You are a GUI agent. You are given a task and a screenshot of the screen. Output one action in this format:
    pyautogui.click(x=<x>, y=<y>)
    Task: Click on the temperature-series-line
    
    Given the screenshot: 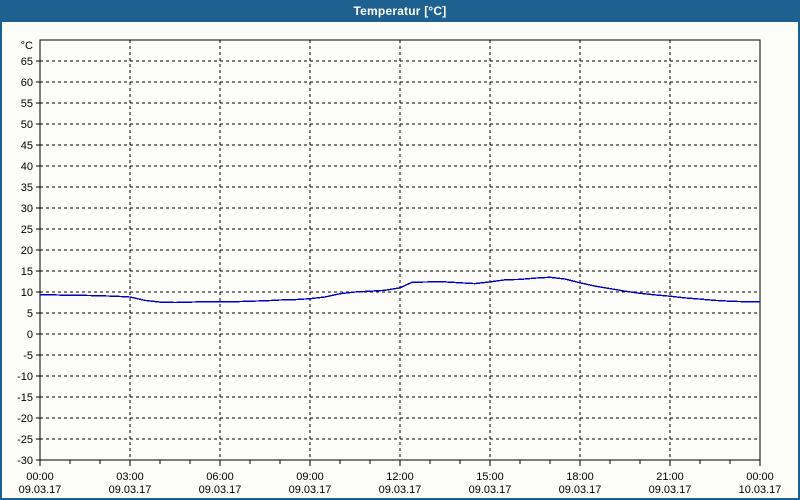 What is the action you would take?
    pyautogui.click(x=400, y=290)
    